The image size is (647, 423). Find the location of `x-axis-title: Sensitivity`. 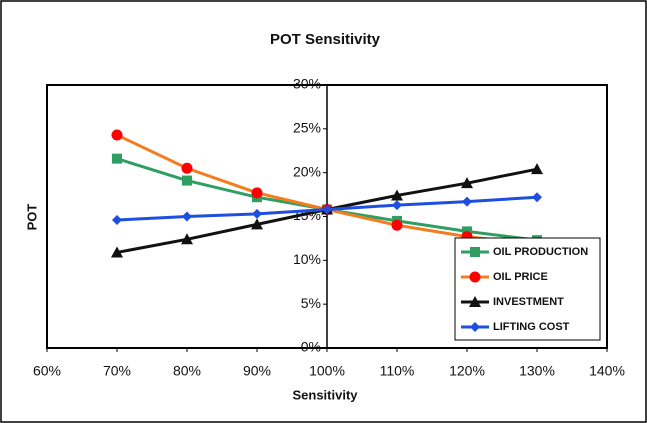

x-axis-title: Sensitivity is located at coordinates (325, 394).